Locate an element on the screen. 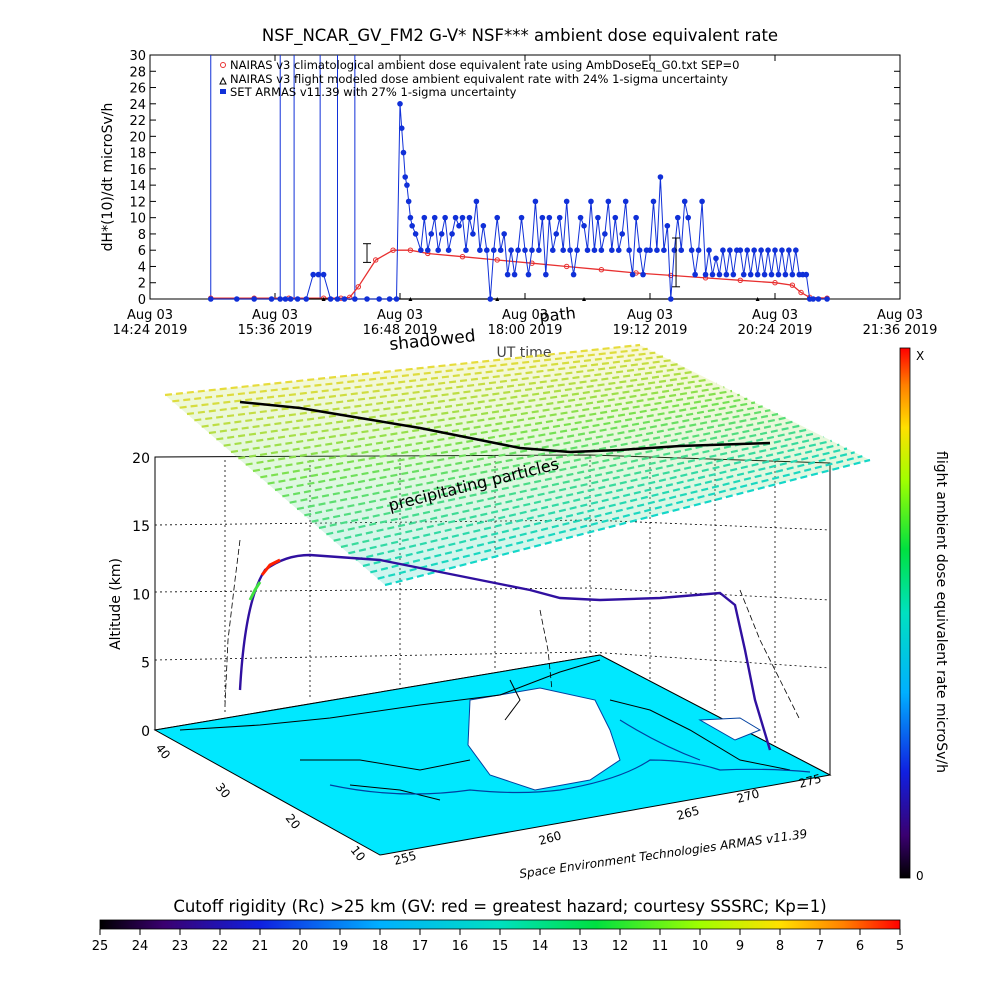  altitude-tick-label: 10 is located at coordinates (141, 595).